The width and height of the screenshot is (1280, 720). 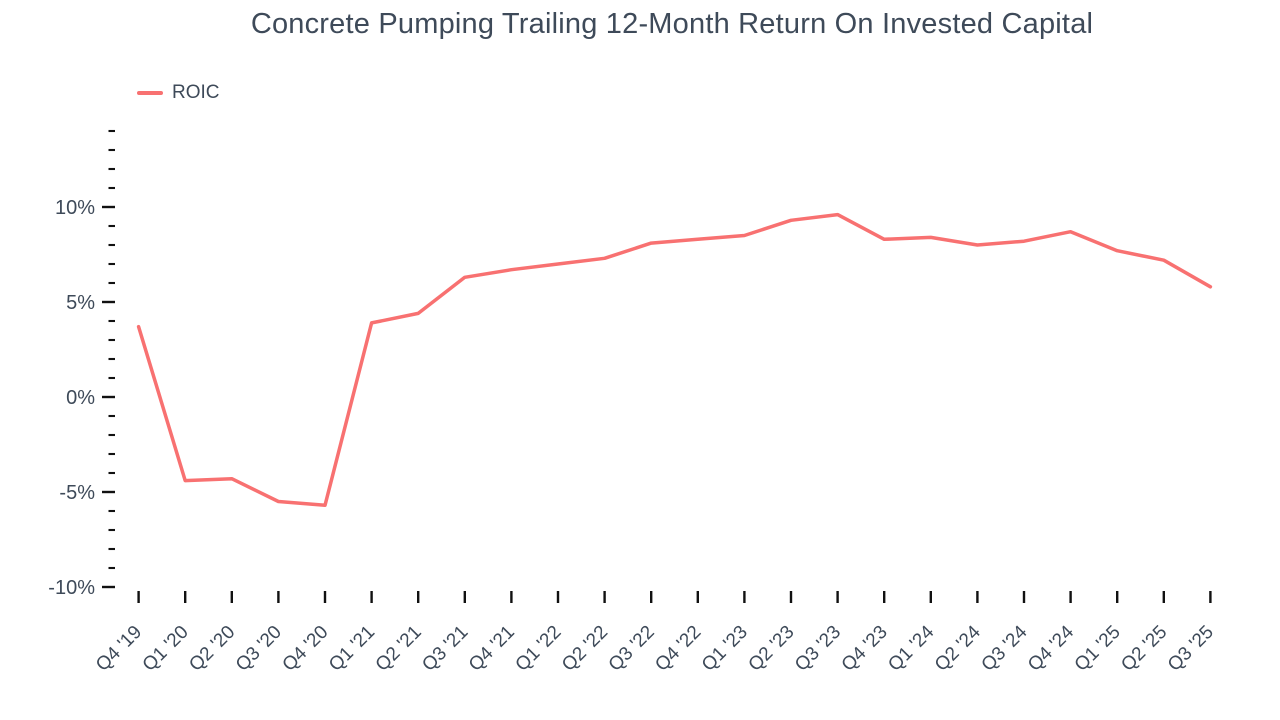 I want to click on legend-label: ROIC, so click(x=196, y=92).